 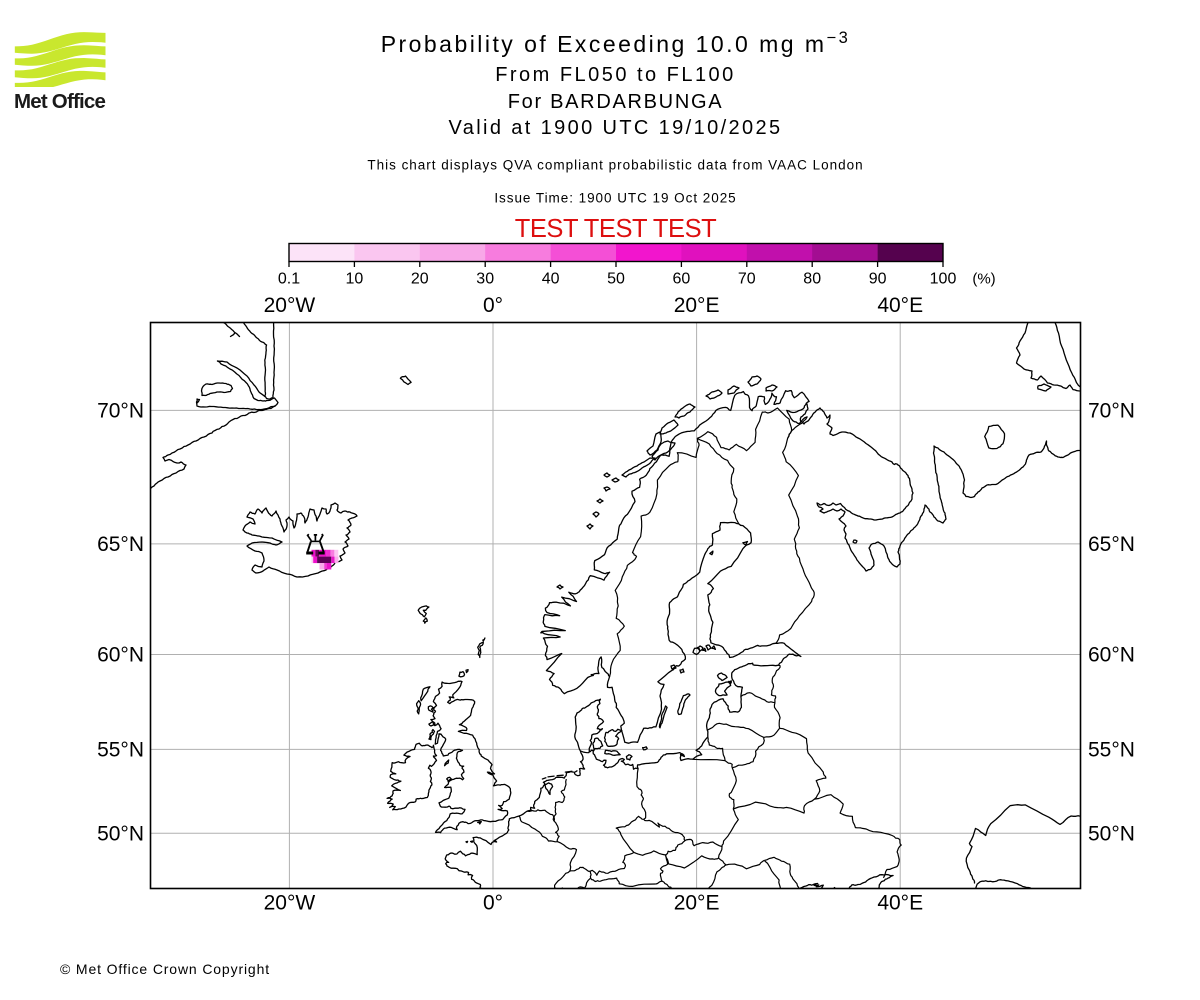 What do you see at coordinates (616, 128) in the screenshot?
I see `svg-text: Valid at 1900 UTC 19/10/2025` at bounding box center [616, 128].